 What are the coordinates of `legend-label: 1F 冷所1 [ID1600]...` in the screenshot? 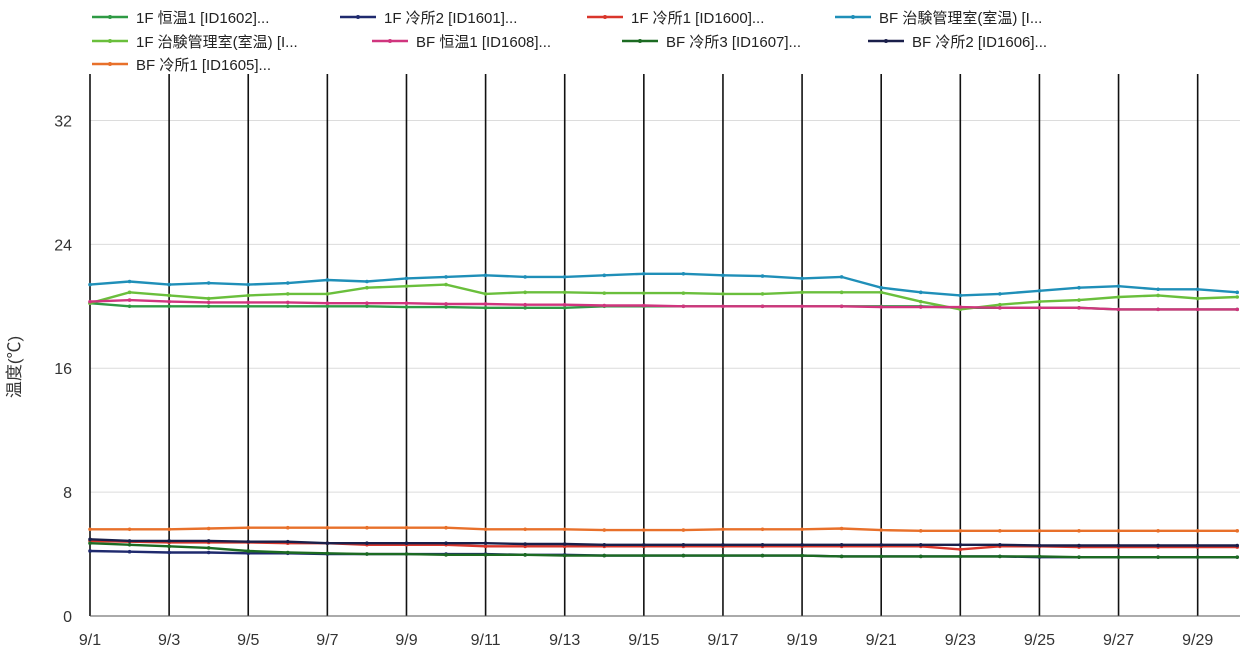 It's located at (697, 18).